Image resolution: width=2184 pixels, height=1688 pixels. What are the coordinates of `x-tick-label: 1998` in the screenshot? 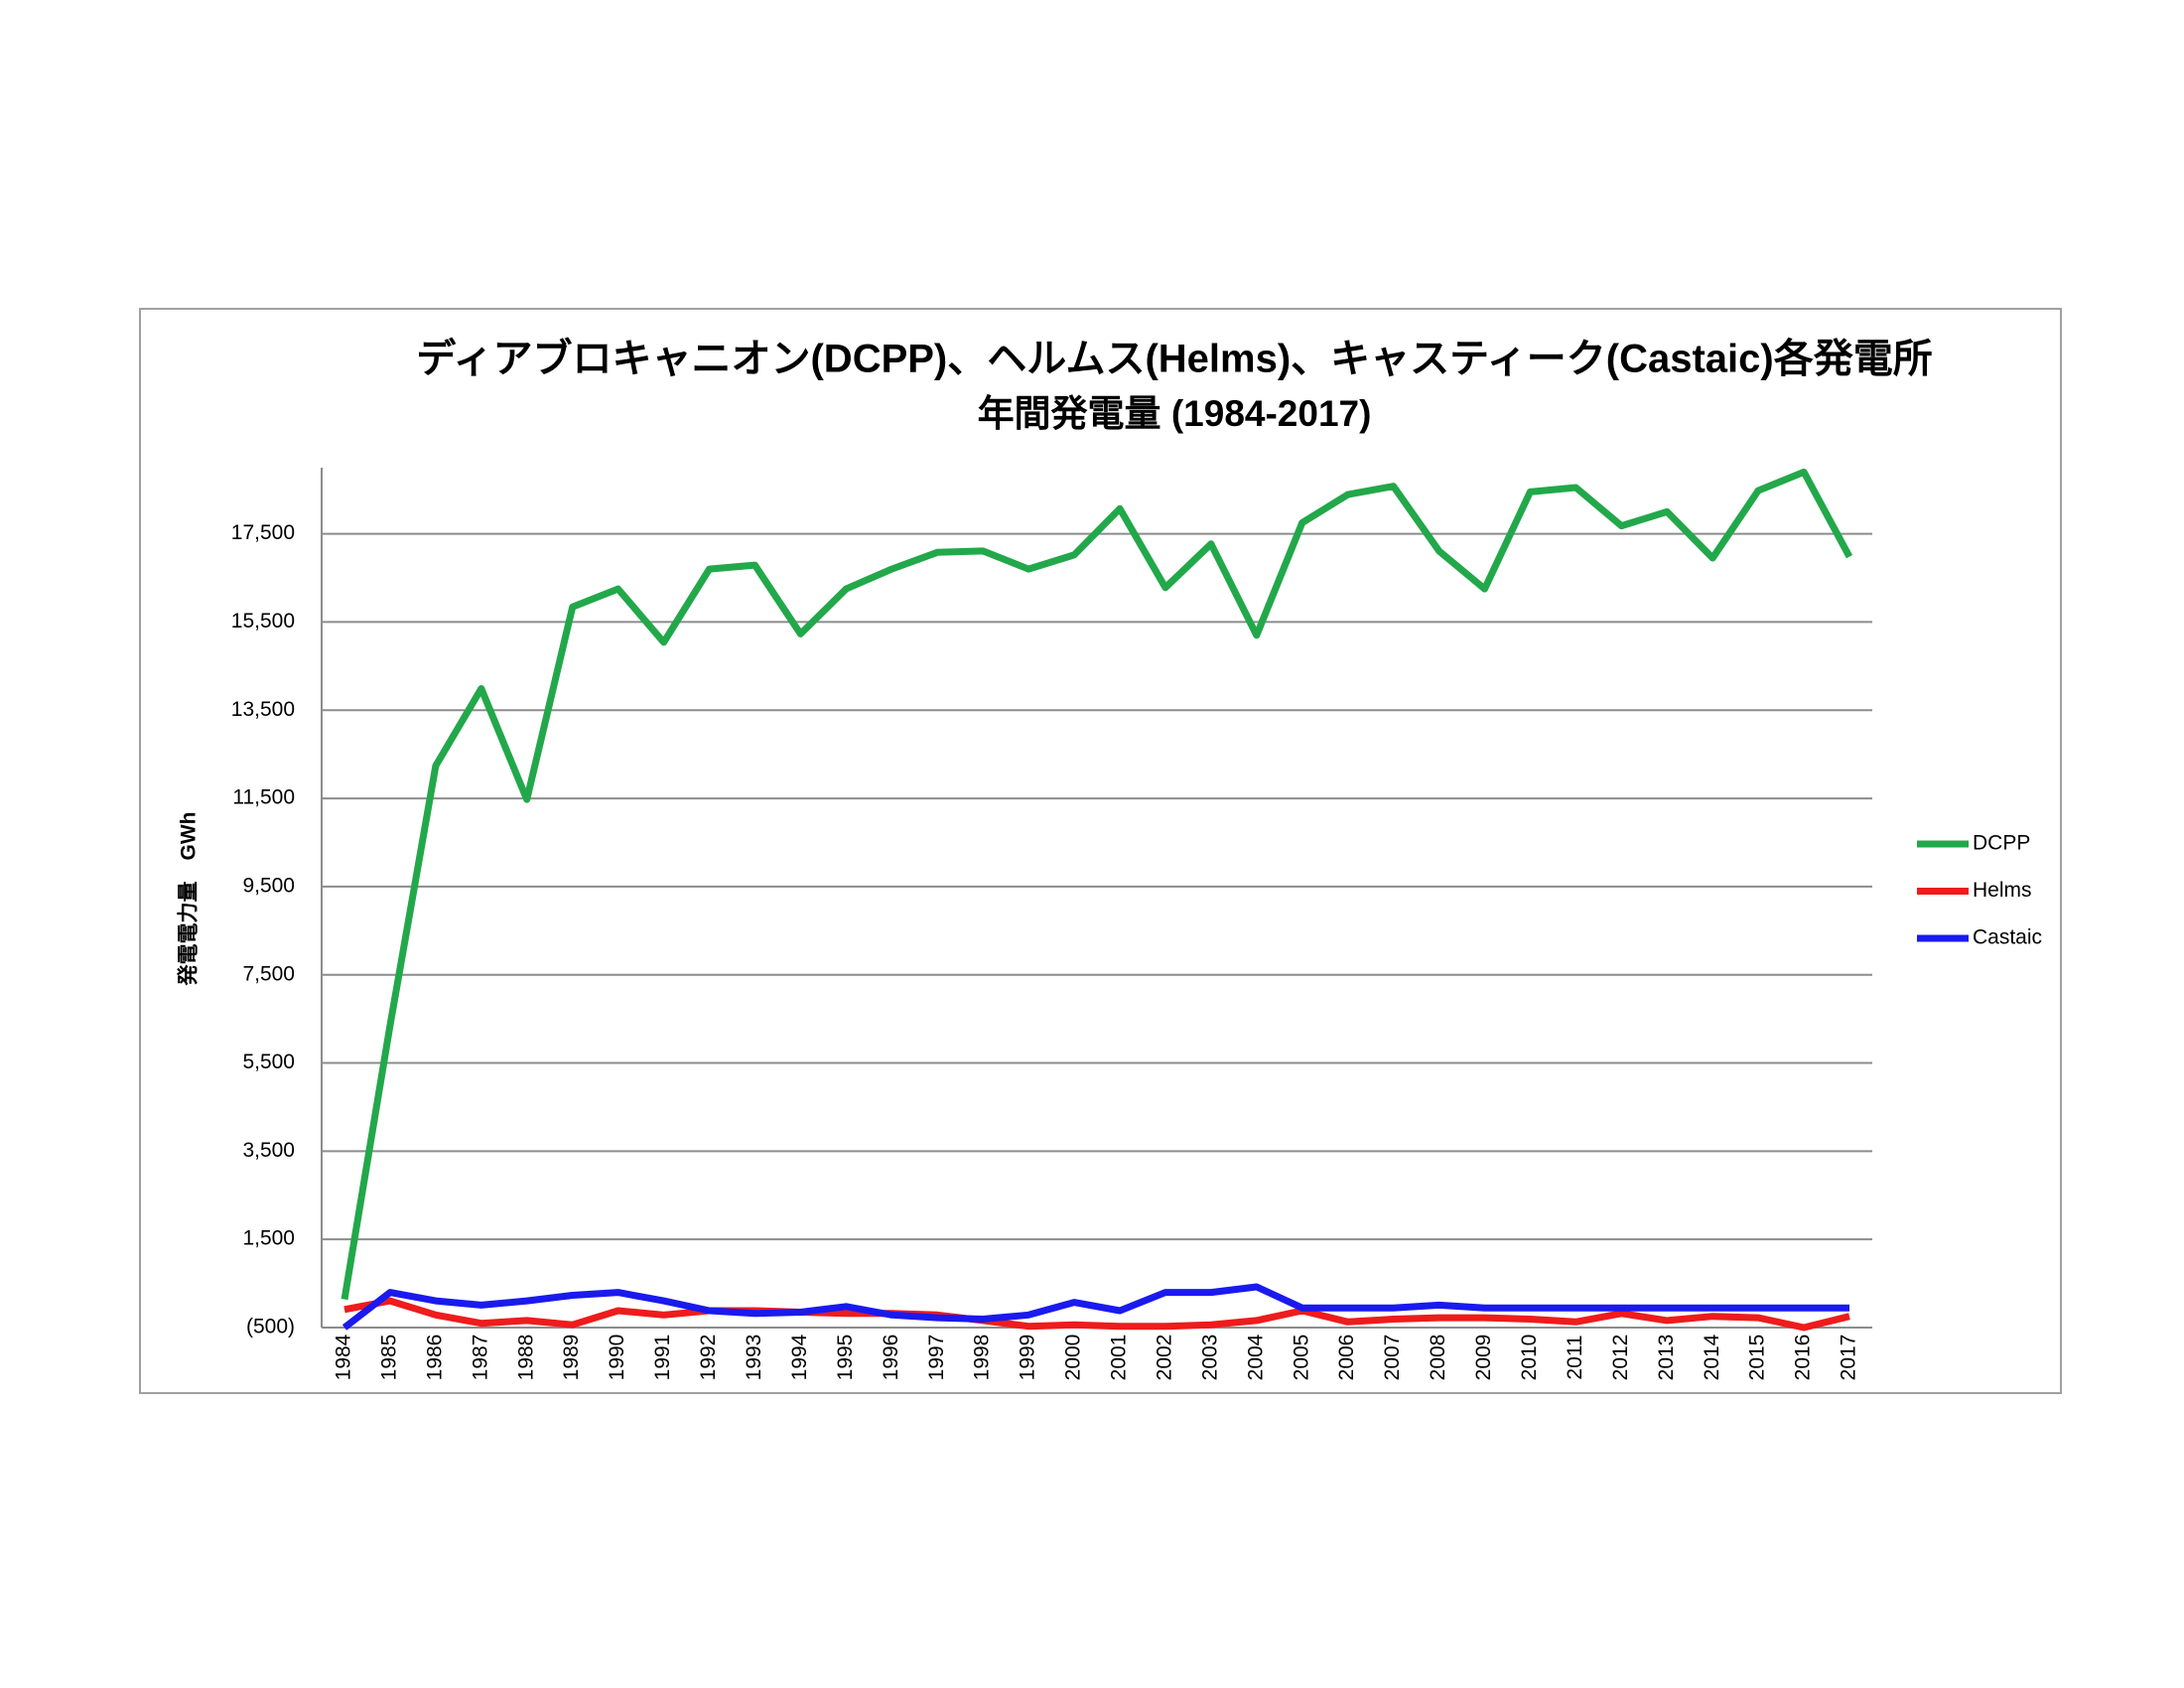 It's located at (982, 1358).